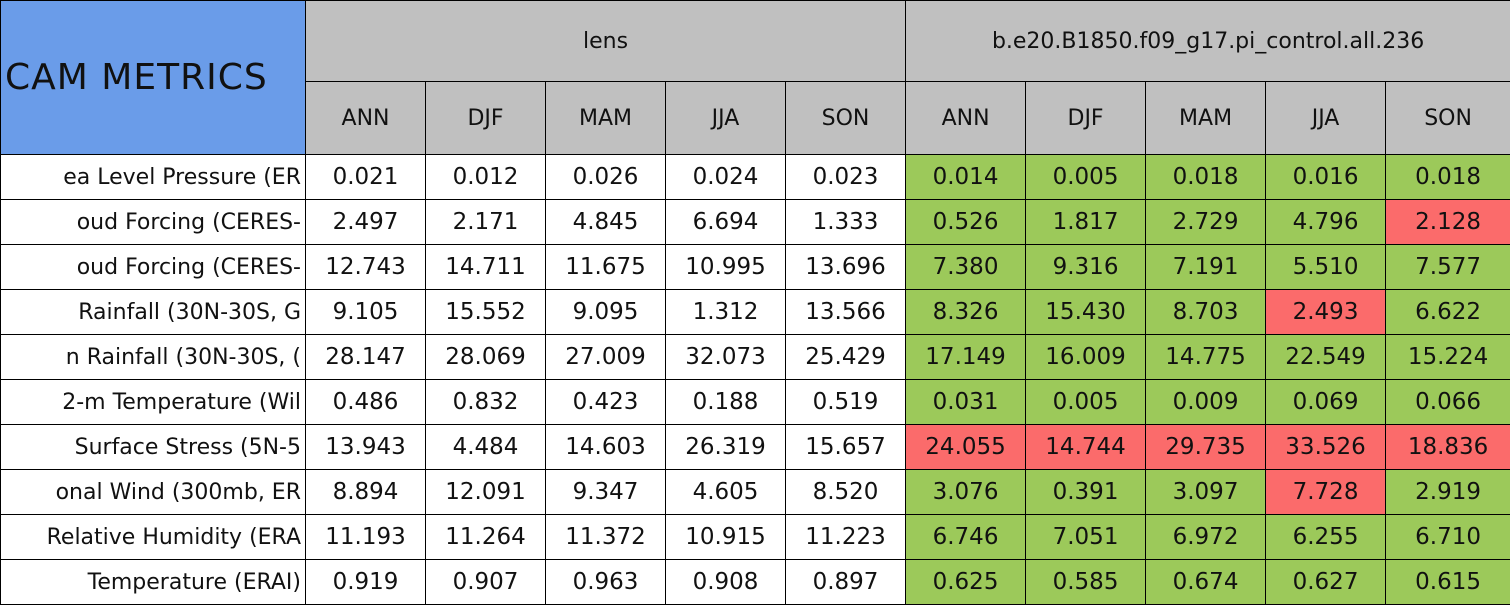  Describe the element at coordinates (1447, 357) in the screenshot. I see `metric-cell: 15.224` at that location.